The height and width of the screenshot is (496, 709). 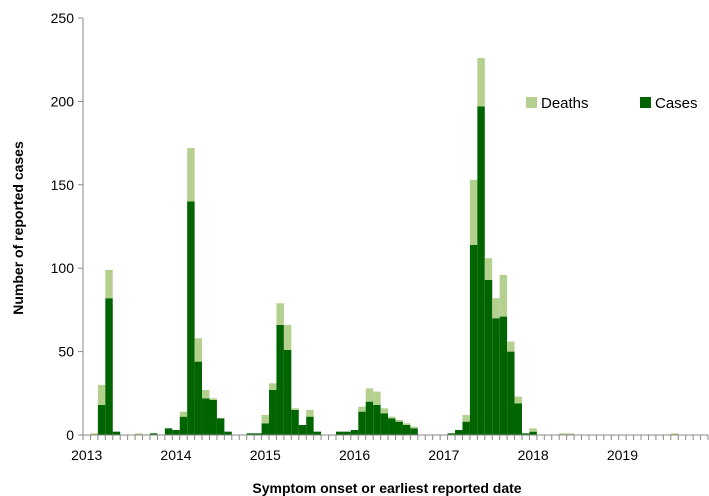 What do you see at coordinates (622, 455) in the screenshot?
I see `x-tick-label: 2019` at bounding box center [622, 455].